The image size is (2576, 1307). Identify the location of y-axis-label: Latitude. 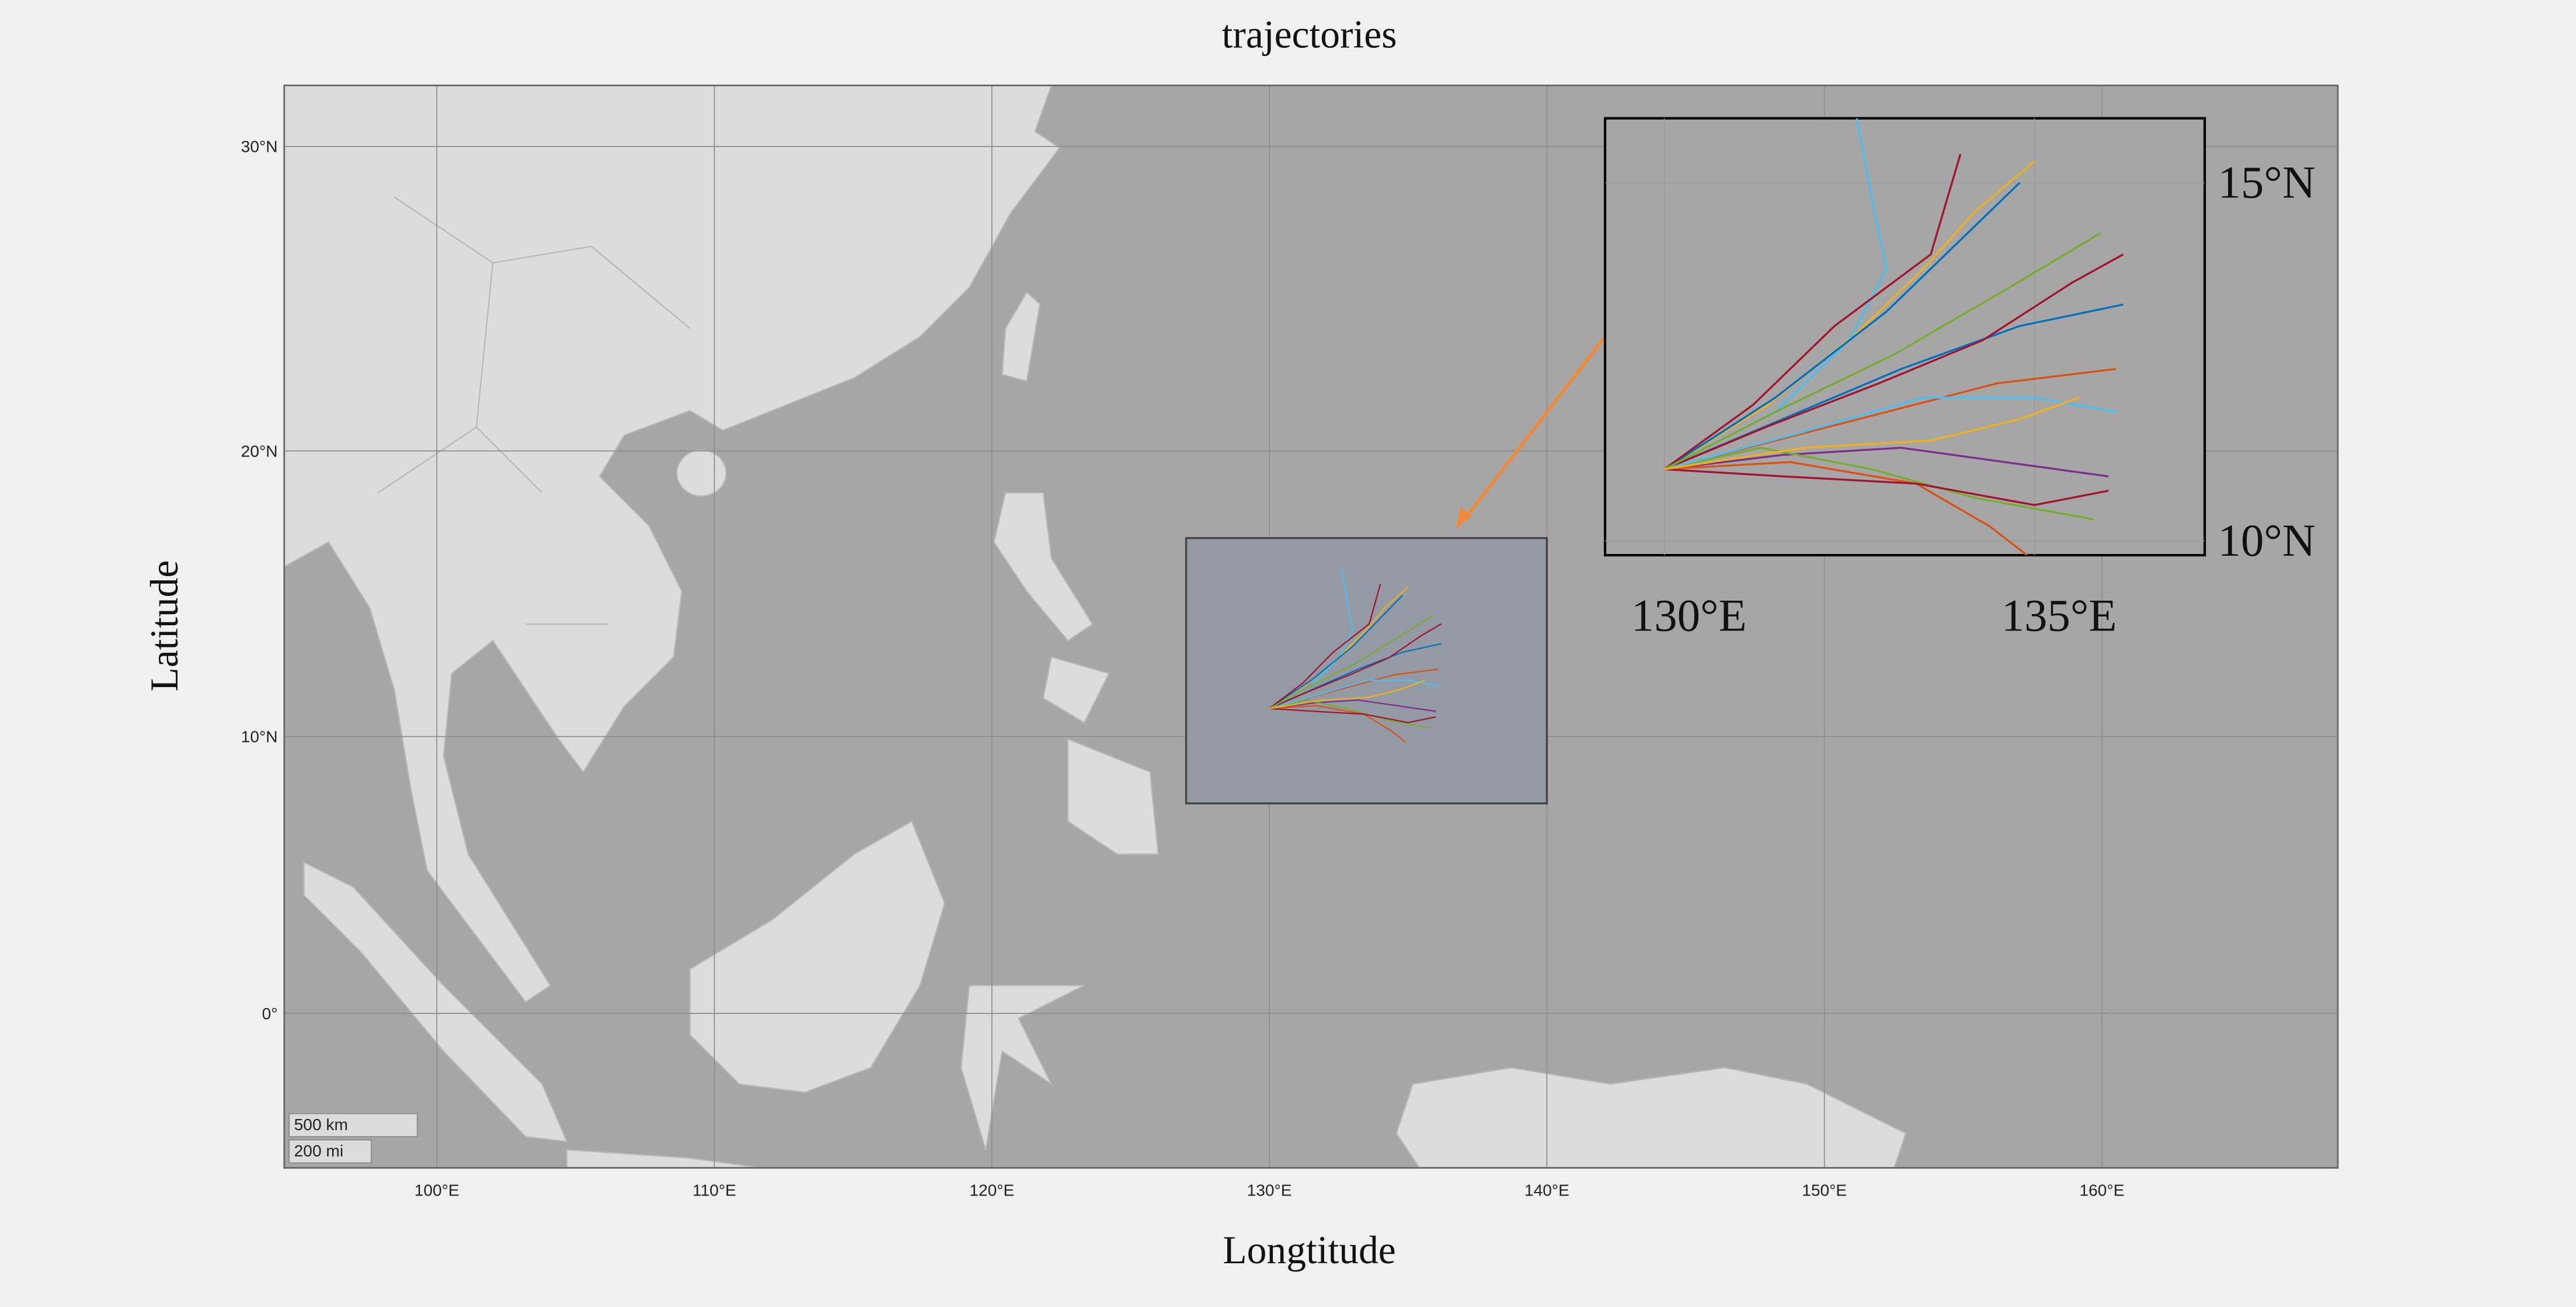
(164, 626).